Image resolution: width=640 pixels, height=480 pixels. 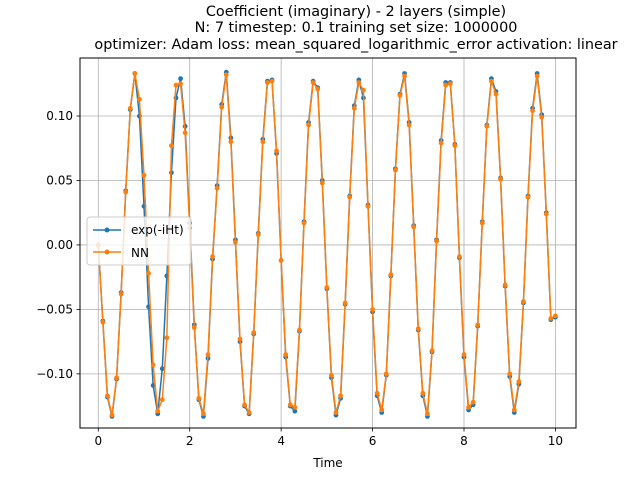 I want to click on legend: exp(-iHt) NN, so click(x=139, y=241).